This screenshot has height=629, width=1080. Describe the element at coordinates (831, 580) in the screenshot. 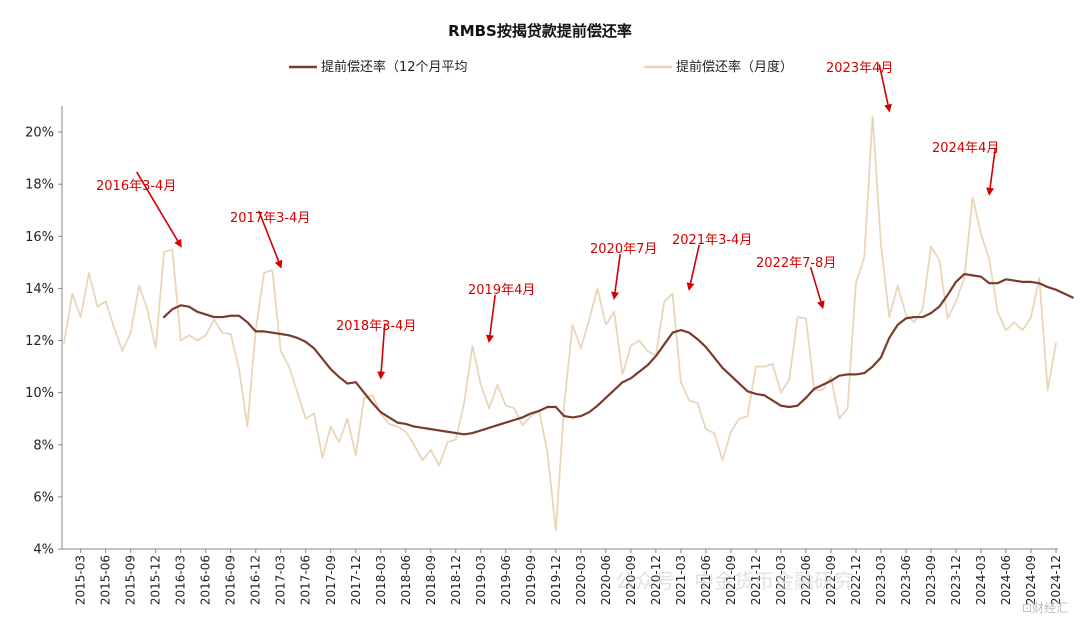

I see `x-tick-label: 2022-09` at that location.